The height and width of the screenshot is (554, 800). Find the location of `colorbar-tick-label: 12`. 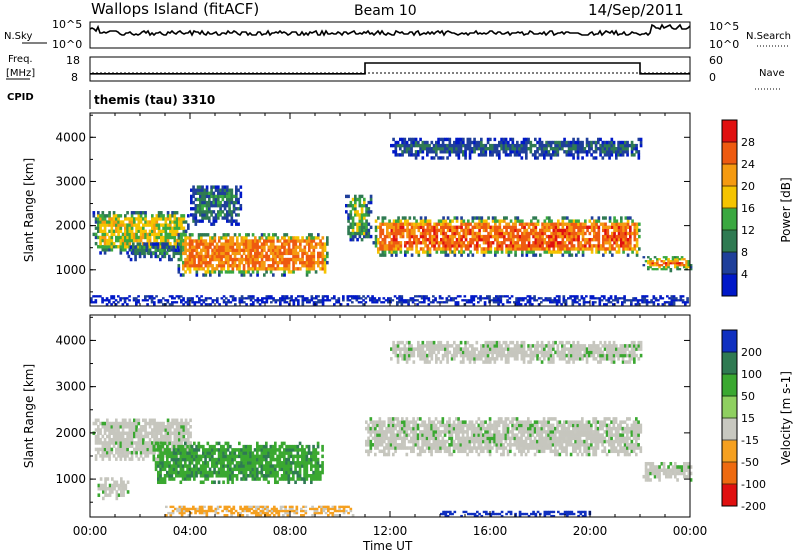

colorbar-tick-label: 12 is located at coordinates (748, 230).